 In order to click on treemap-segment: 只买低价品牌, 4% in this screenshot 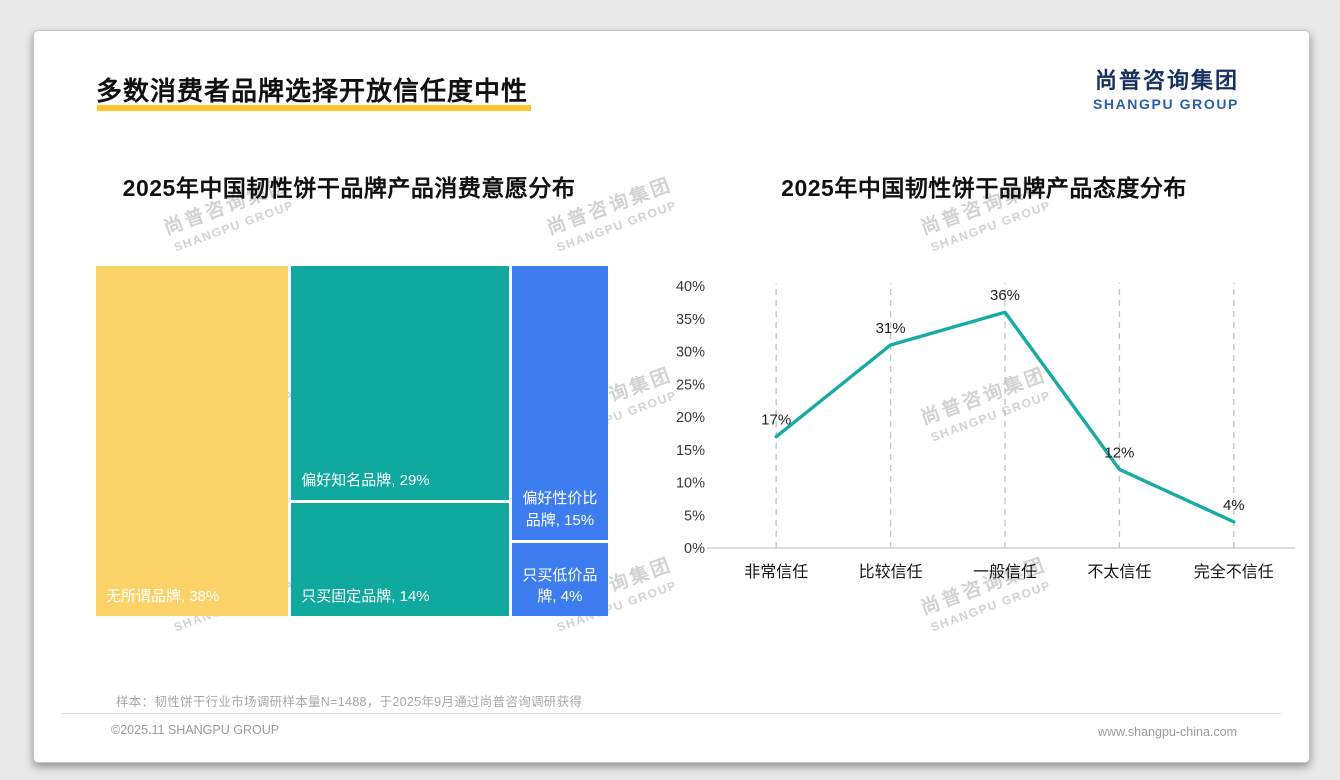, I will do `click(559, 579)`.